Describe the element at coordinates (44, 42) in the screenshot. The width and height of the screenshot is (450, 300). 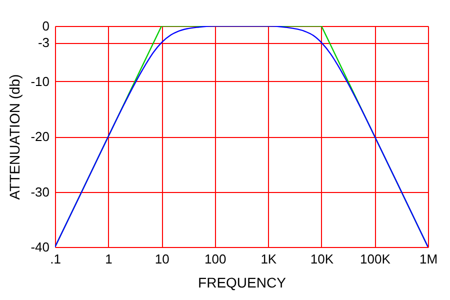
I see `y-tick-label: -3` at that location.